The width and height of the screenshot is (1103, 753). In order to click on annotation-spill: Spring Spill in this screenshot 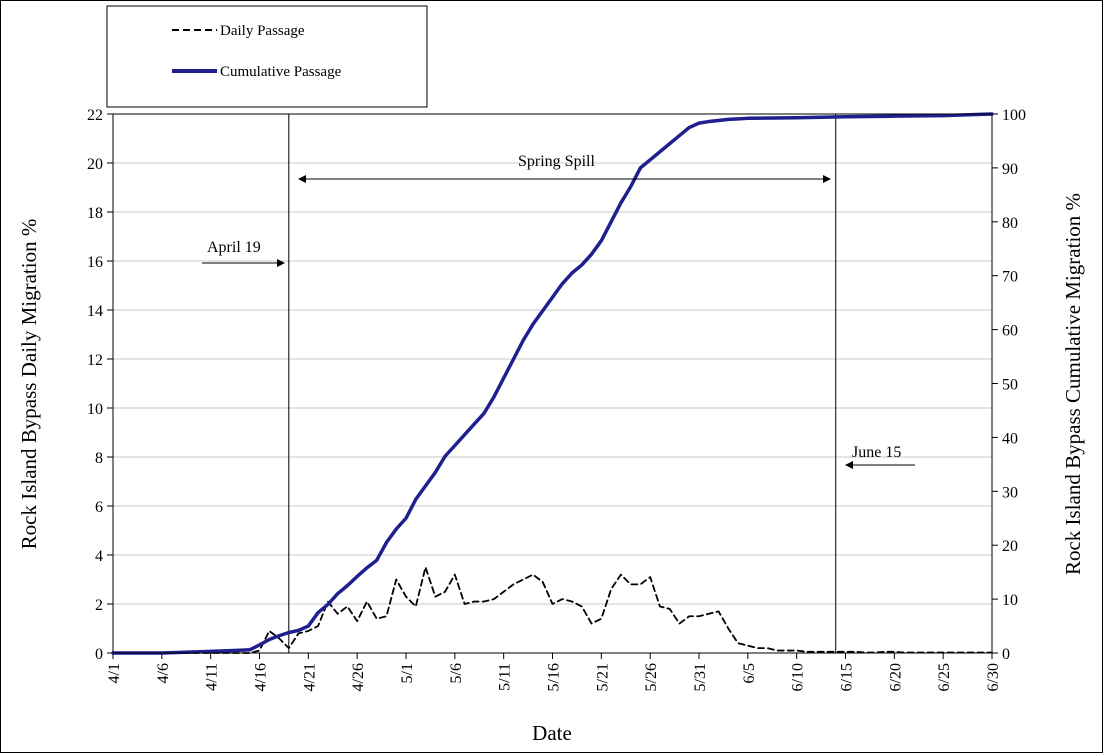, I will do `click(564, 168)`.